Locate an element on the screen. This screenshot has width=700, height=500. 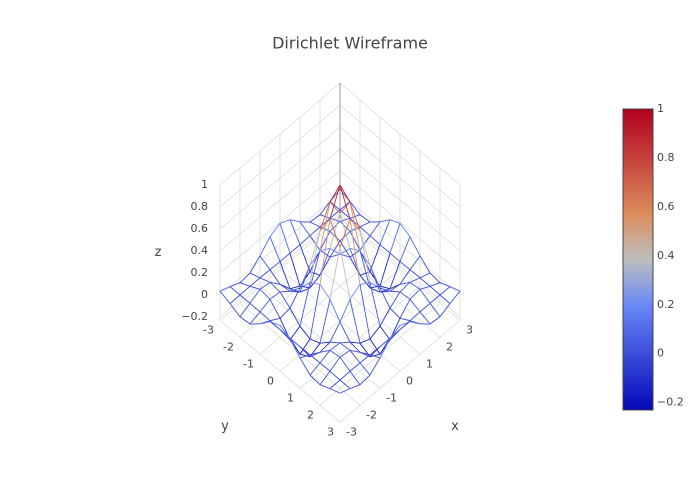
x-tick-label: 1 is located at coordinates (429, 363).